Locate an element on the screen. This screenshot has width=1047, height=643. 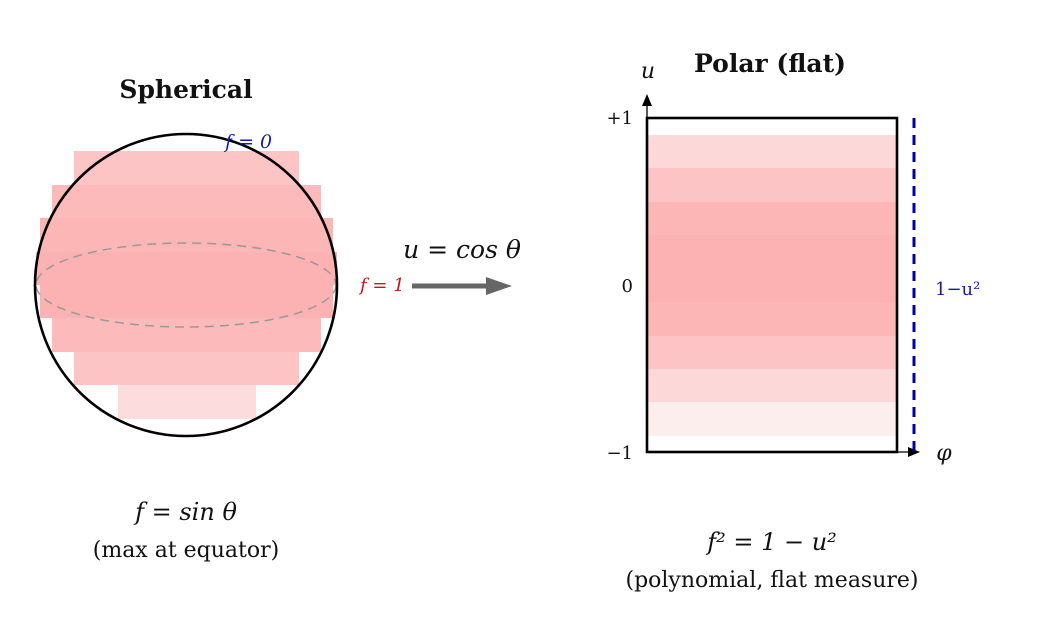
sphere-density-bands is located at coordinates (186, 285).